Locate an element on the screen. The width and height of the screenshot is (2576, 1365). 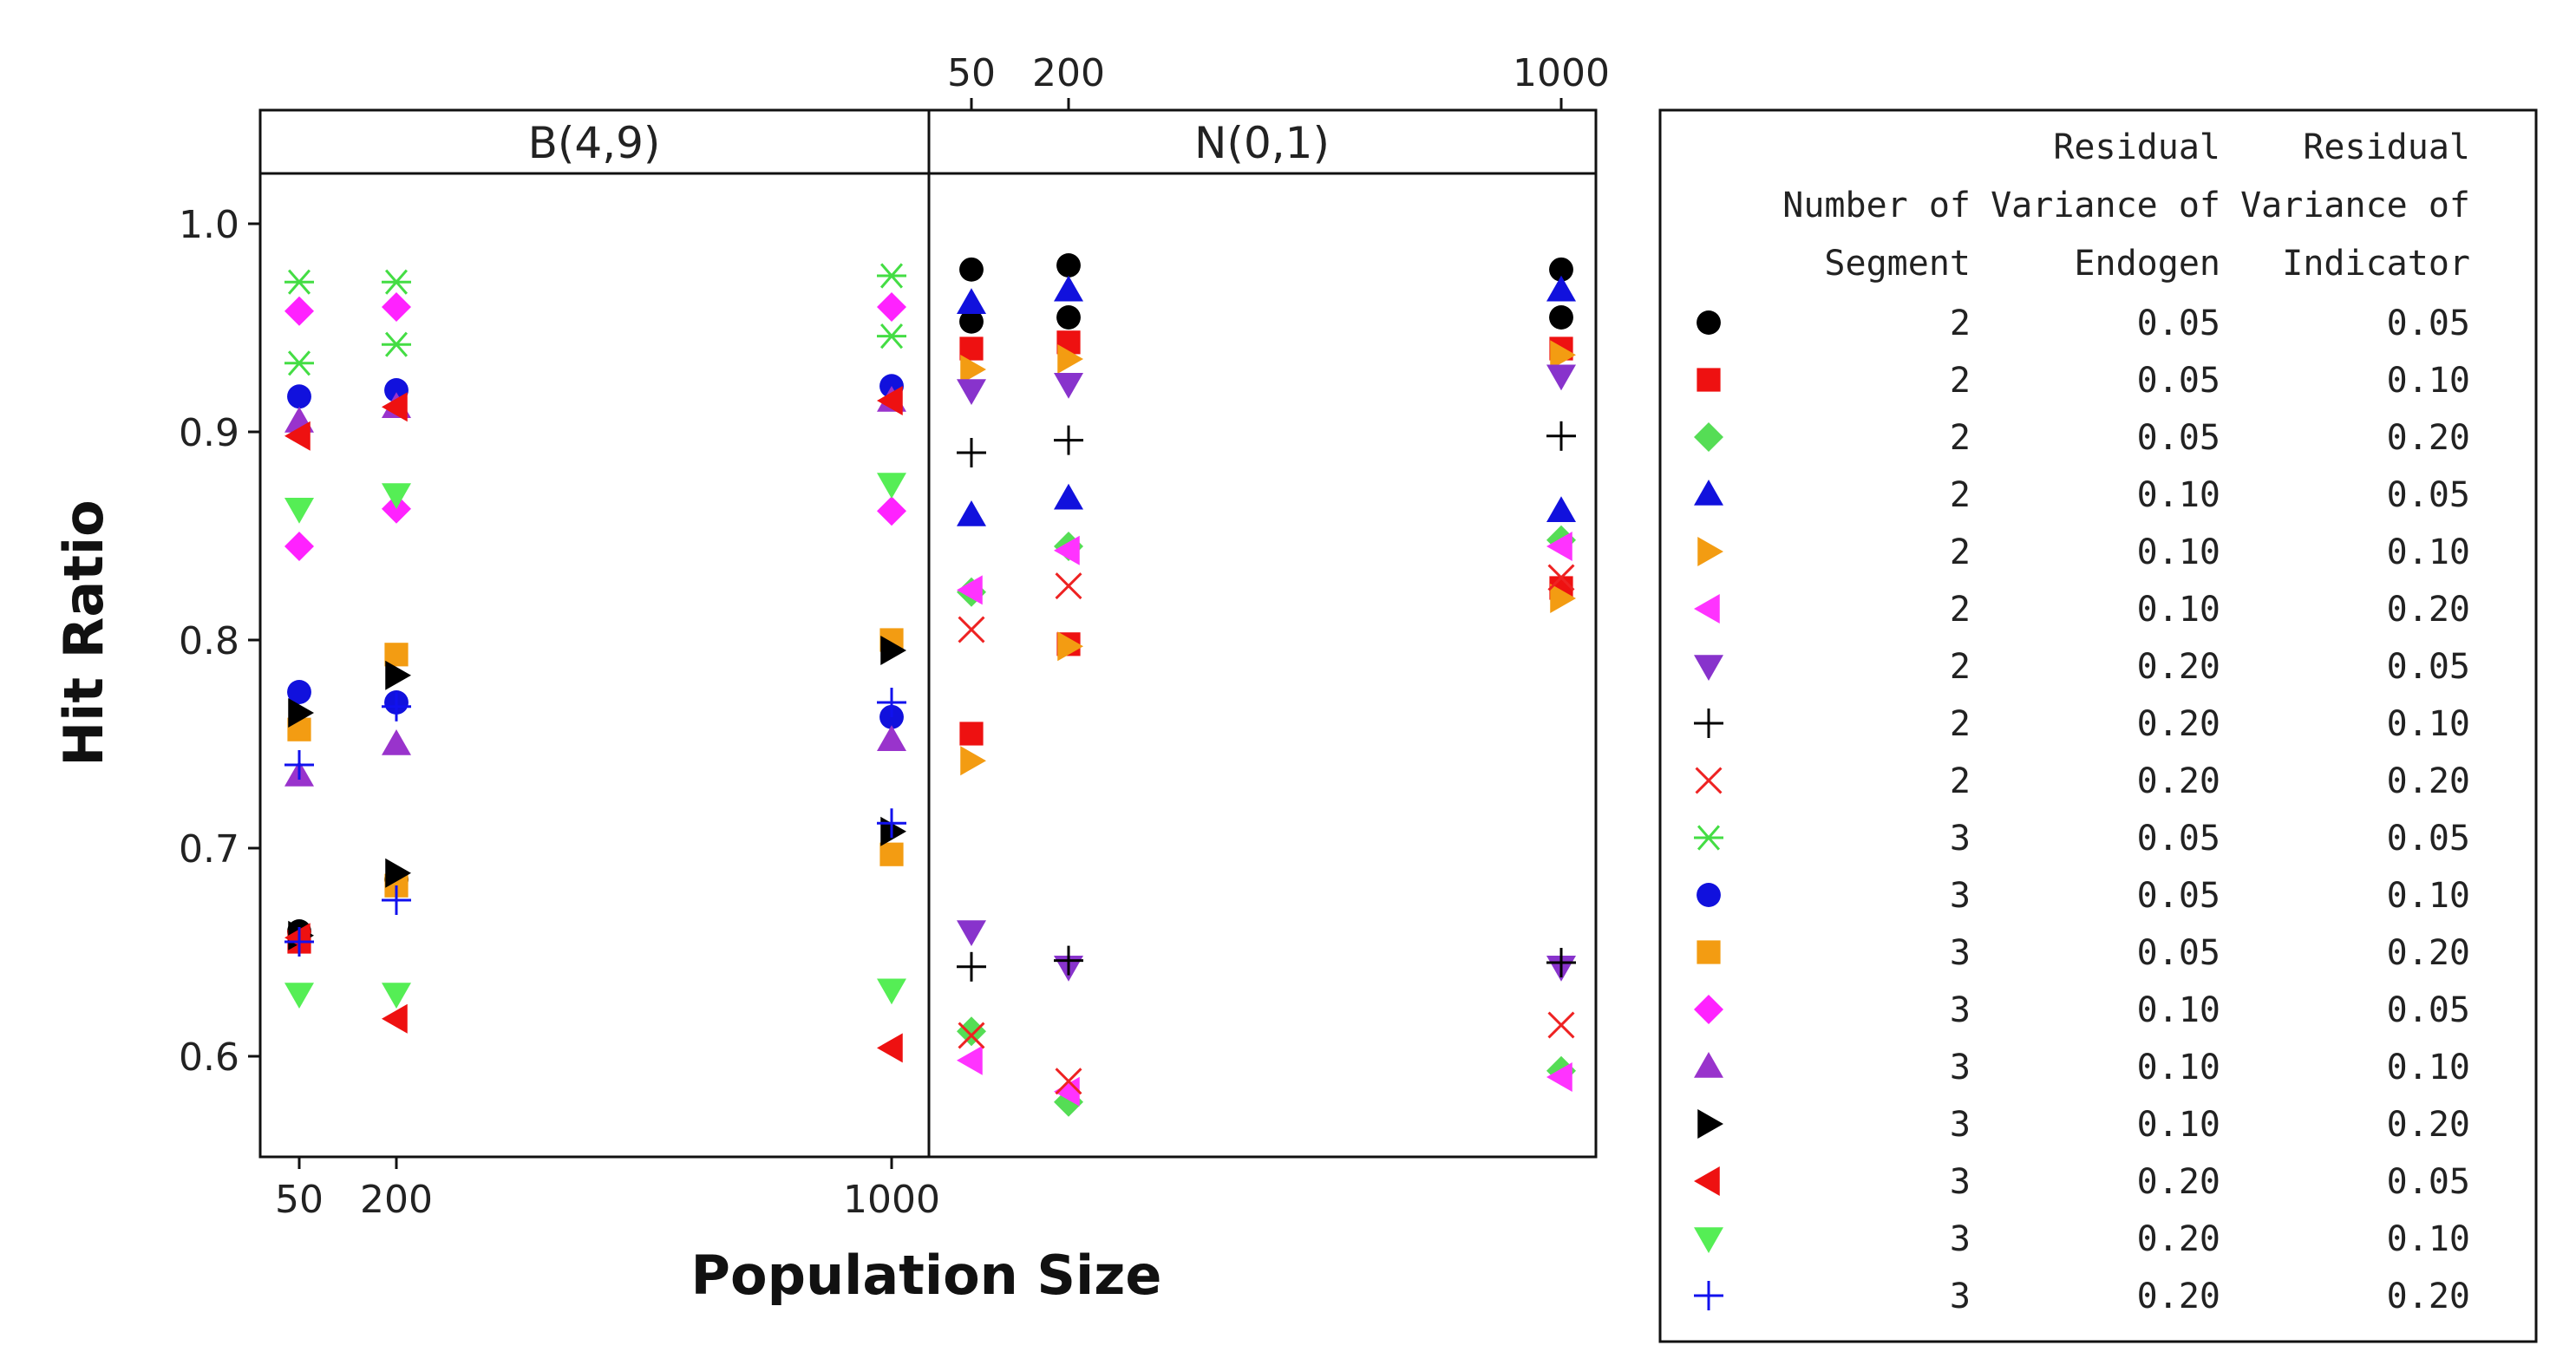
x-tick-label: 1000 is located at coordinates (891, 1200).